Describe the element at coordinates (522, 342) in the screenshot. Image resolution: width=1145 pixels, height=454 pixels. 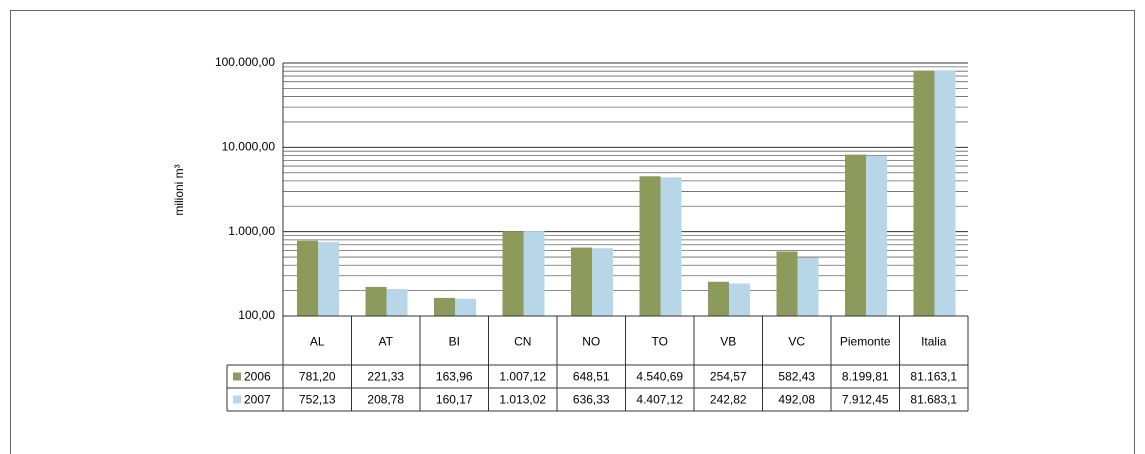
I see `x-tick-label: CN` at that location.